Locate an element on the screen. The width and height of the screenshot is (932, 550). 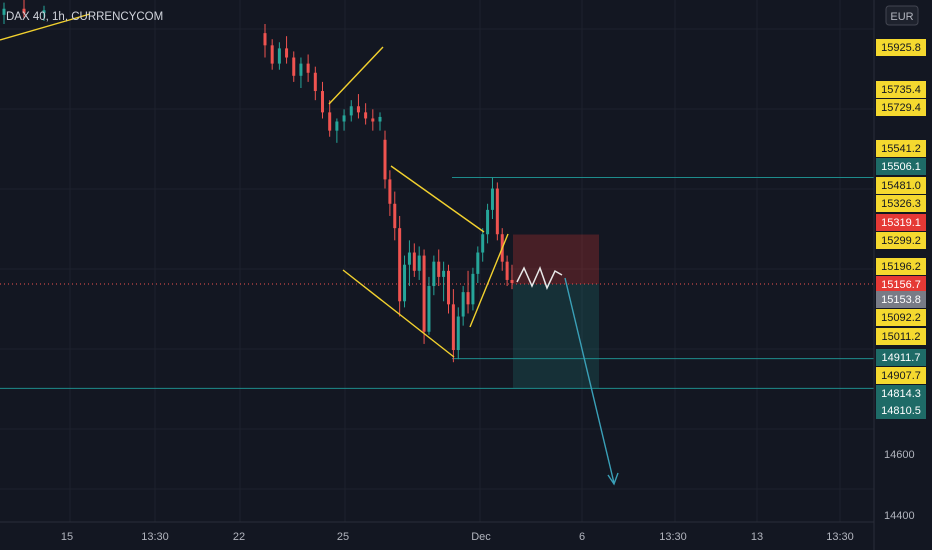
projection-drawings is located at coordinates (567, 375).